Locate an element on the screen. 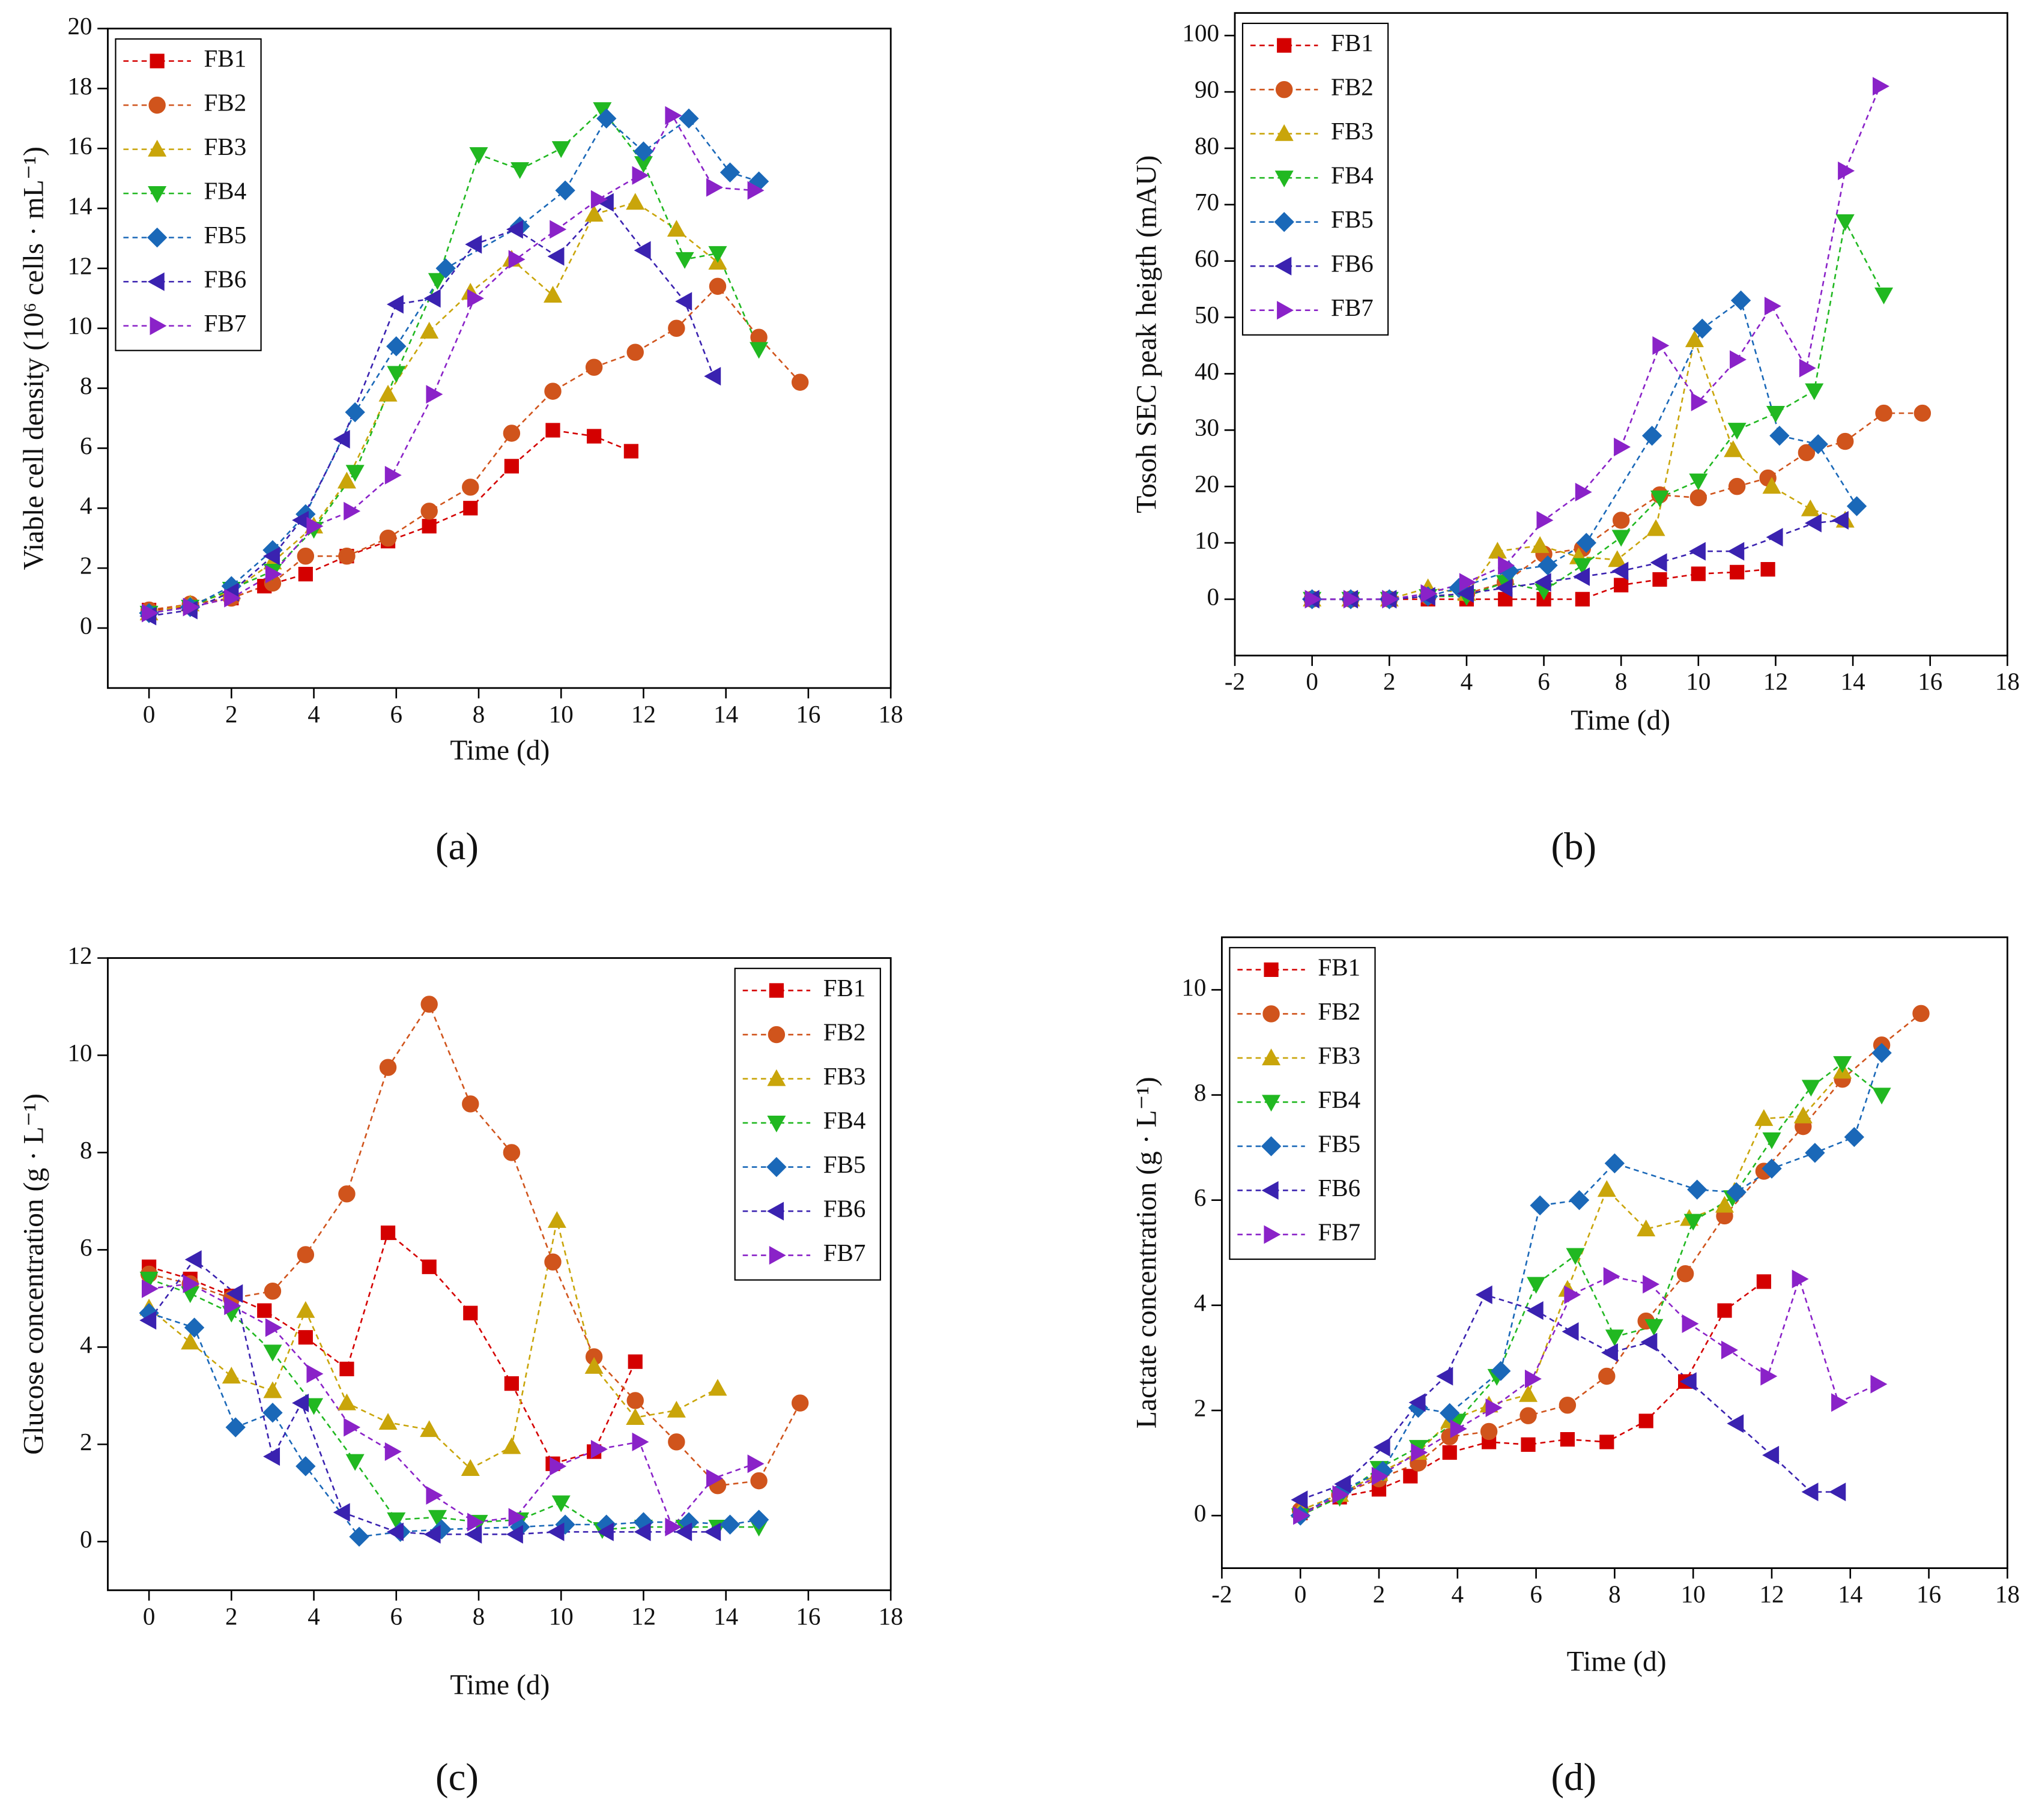 Image resolution: width=2036 pixels, height=1820 pixels. y-tick-label: 0 is located at coordinates (86, 1539).